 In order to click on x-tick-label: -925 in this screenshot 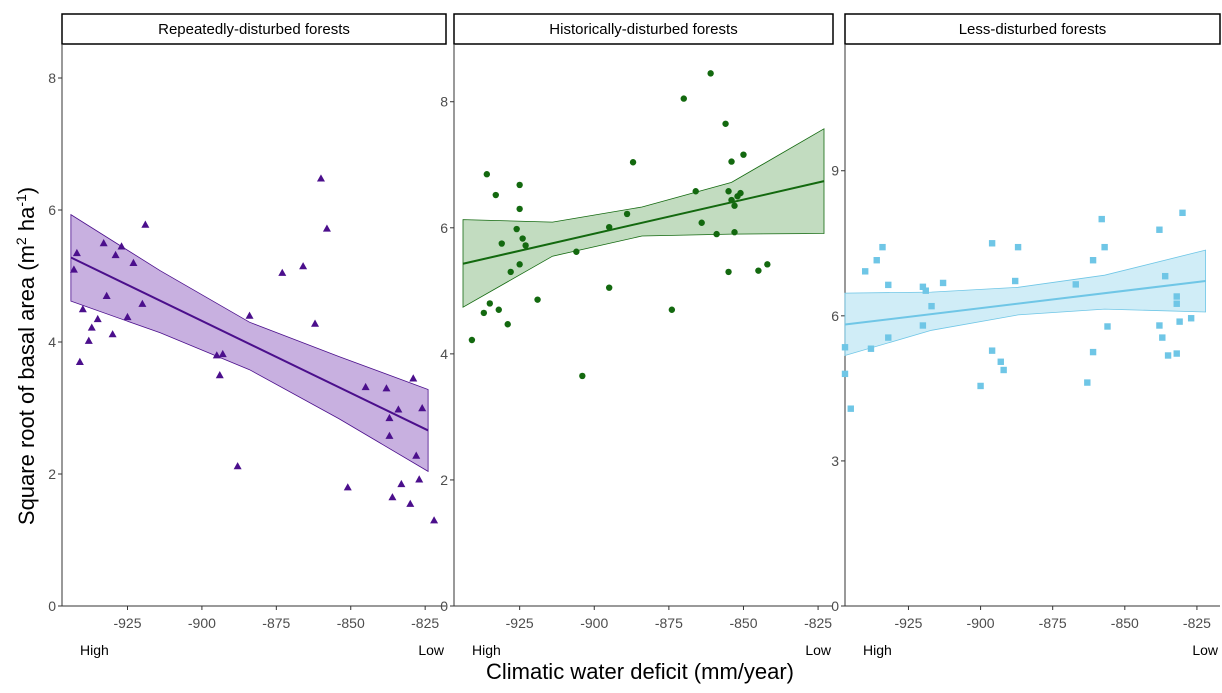, I will do `click(520, 623)`.